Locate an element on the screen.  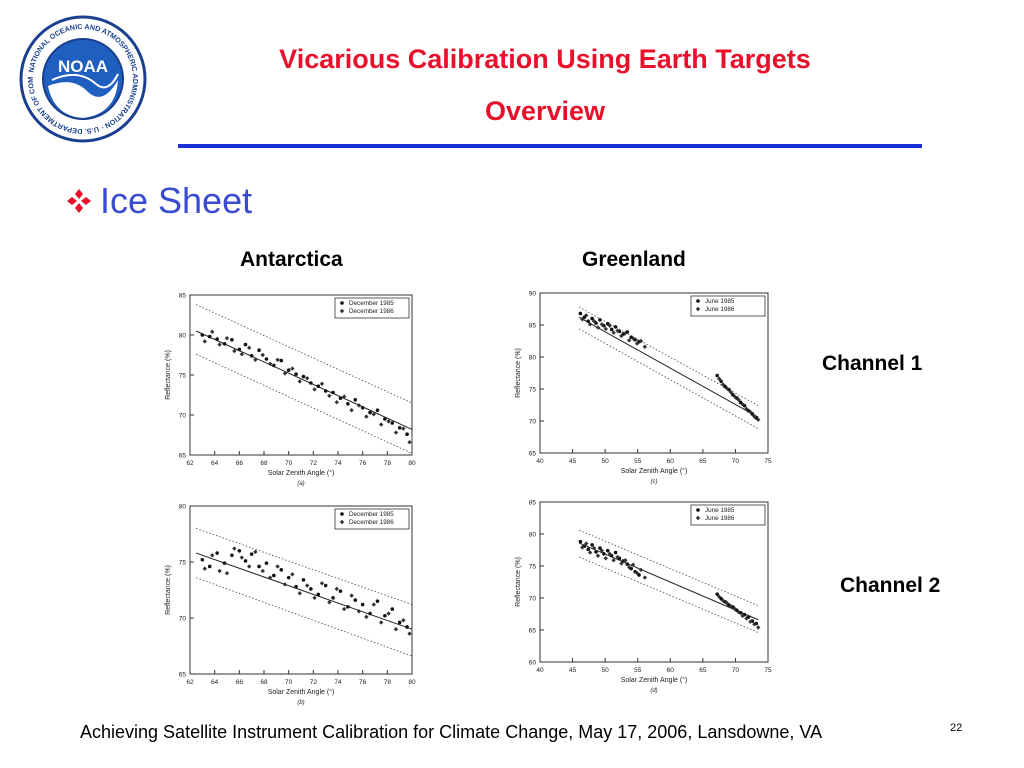
x-tick-label: 55 is located at coordinates (638, 670).